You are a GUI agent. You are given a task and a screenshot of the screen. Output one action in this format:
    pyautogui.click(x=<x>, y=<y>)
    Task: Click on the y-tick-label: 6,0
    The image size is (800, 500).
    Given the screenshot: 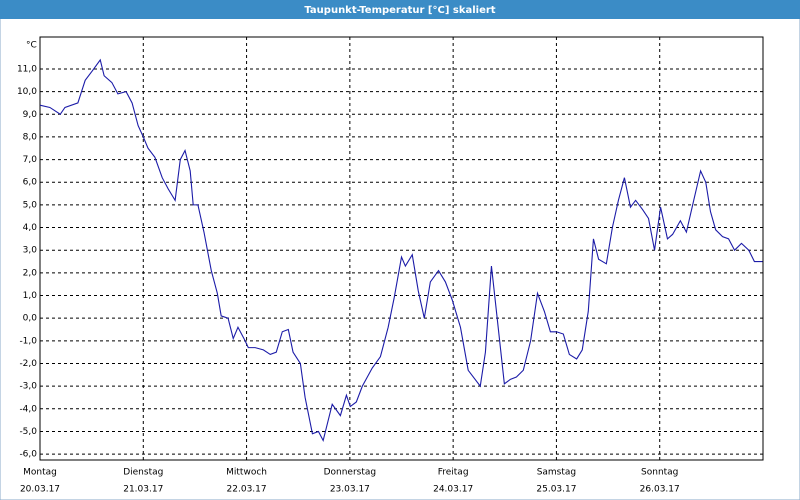 What is the action you would take?
    pyautogui.click(x=30, y=183)
    